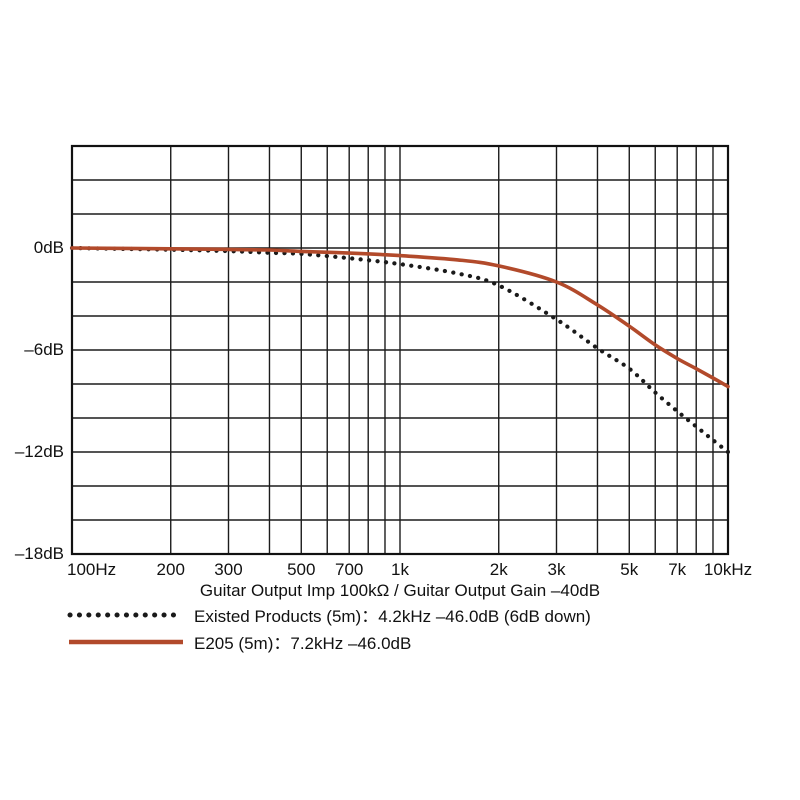 This screenshot has width=800, height=800. What do you see at coordinates (170, 569) in the screenshot?
I see `x-axis-tick-label: 200` at bounding box center [170, 569].